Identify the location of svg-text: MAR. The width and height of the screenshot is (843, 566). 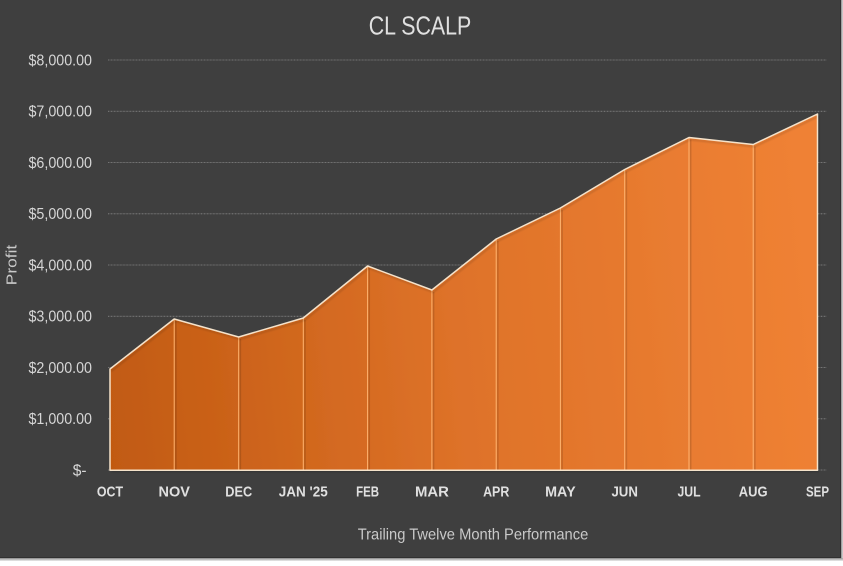
(432, 492).